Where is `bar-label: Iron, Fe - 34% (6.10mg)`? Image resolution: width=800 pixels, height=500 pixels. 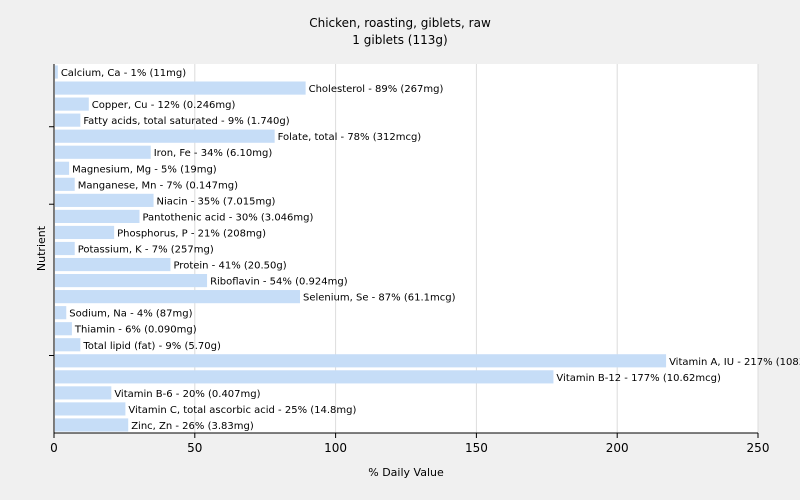
bar-label: Iron, Fe - 34% (6.10mg) is located at coordinates (213, 153).